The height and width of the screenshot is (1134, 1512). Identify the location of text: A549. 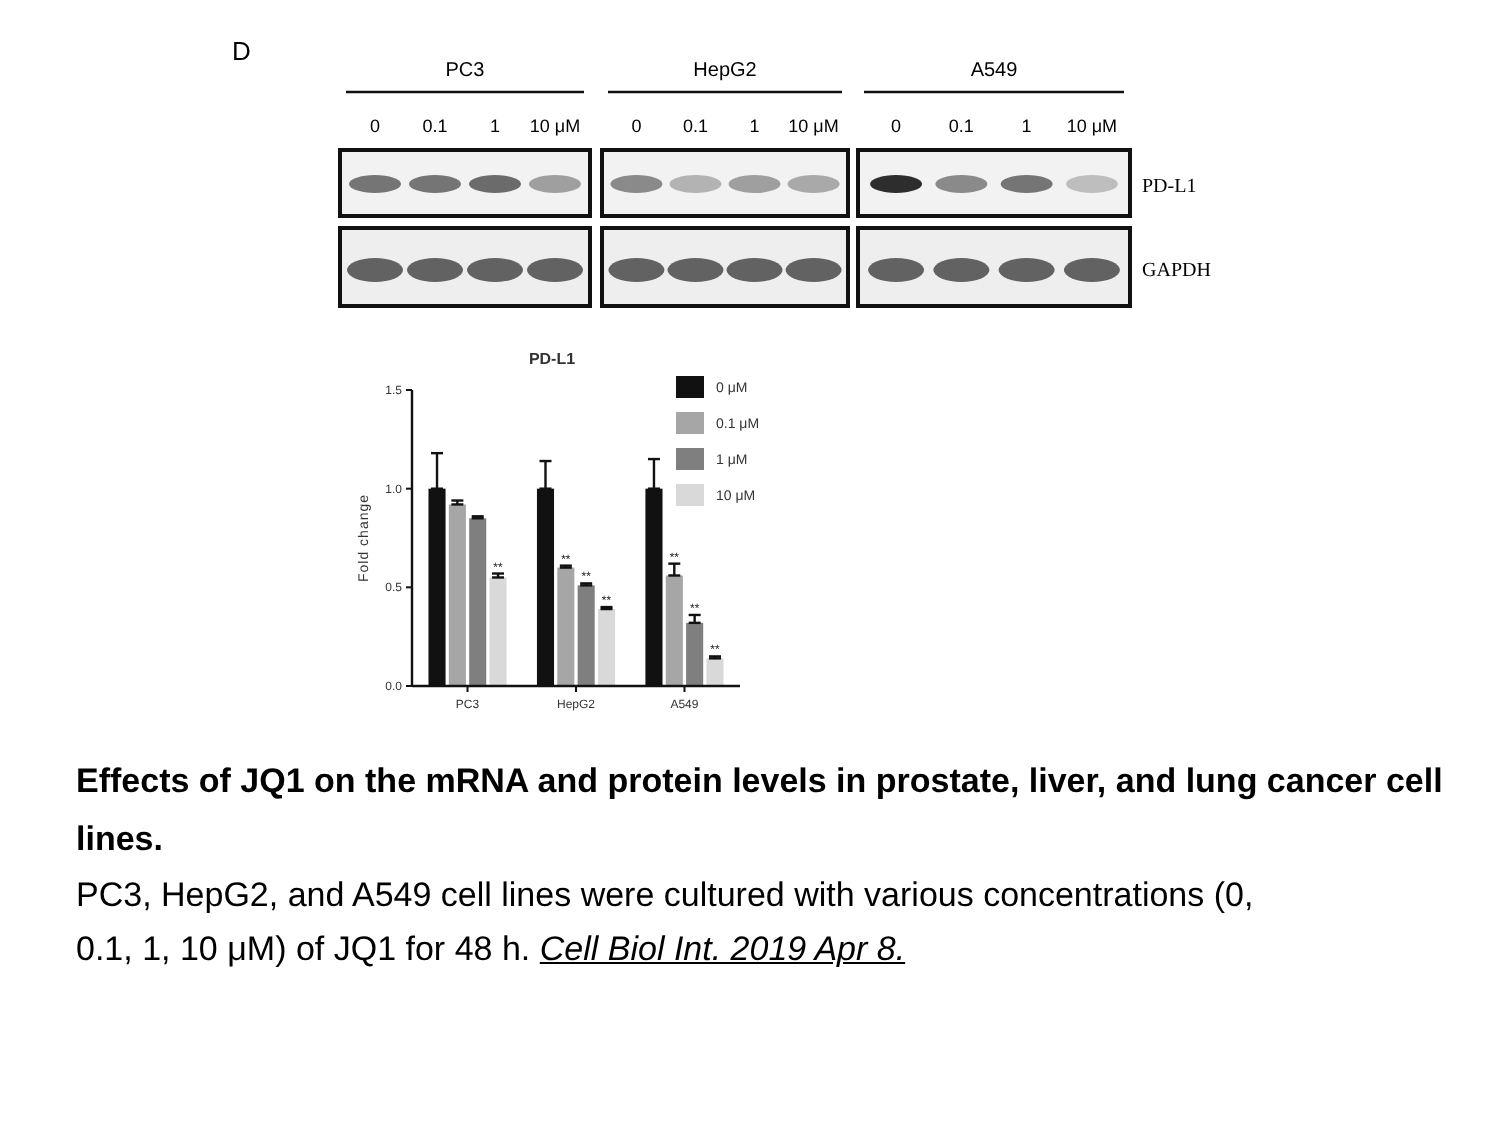
(994, 71).